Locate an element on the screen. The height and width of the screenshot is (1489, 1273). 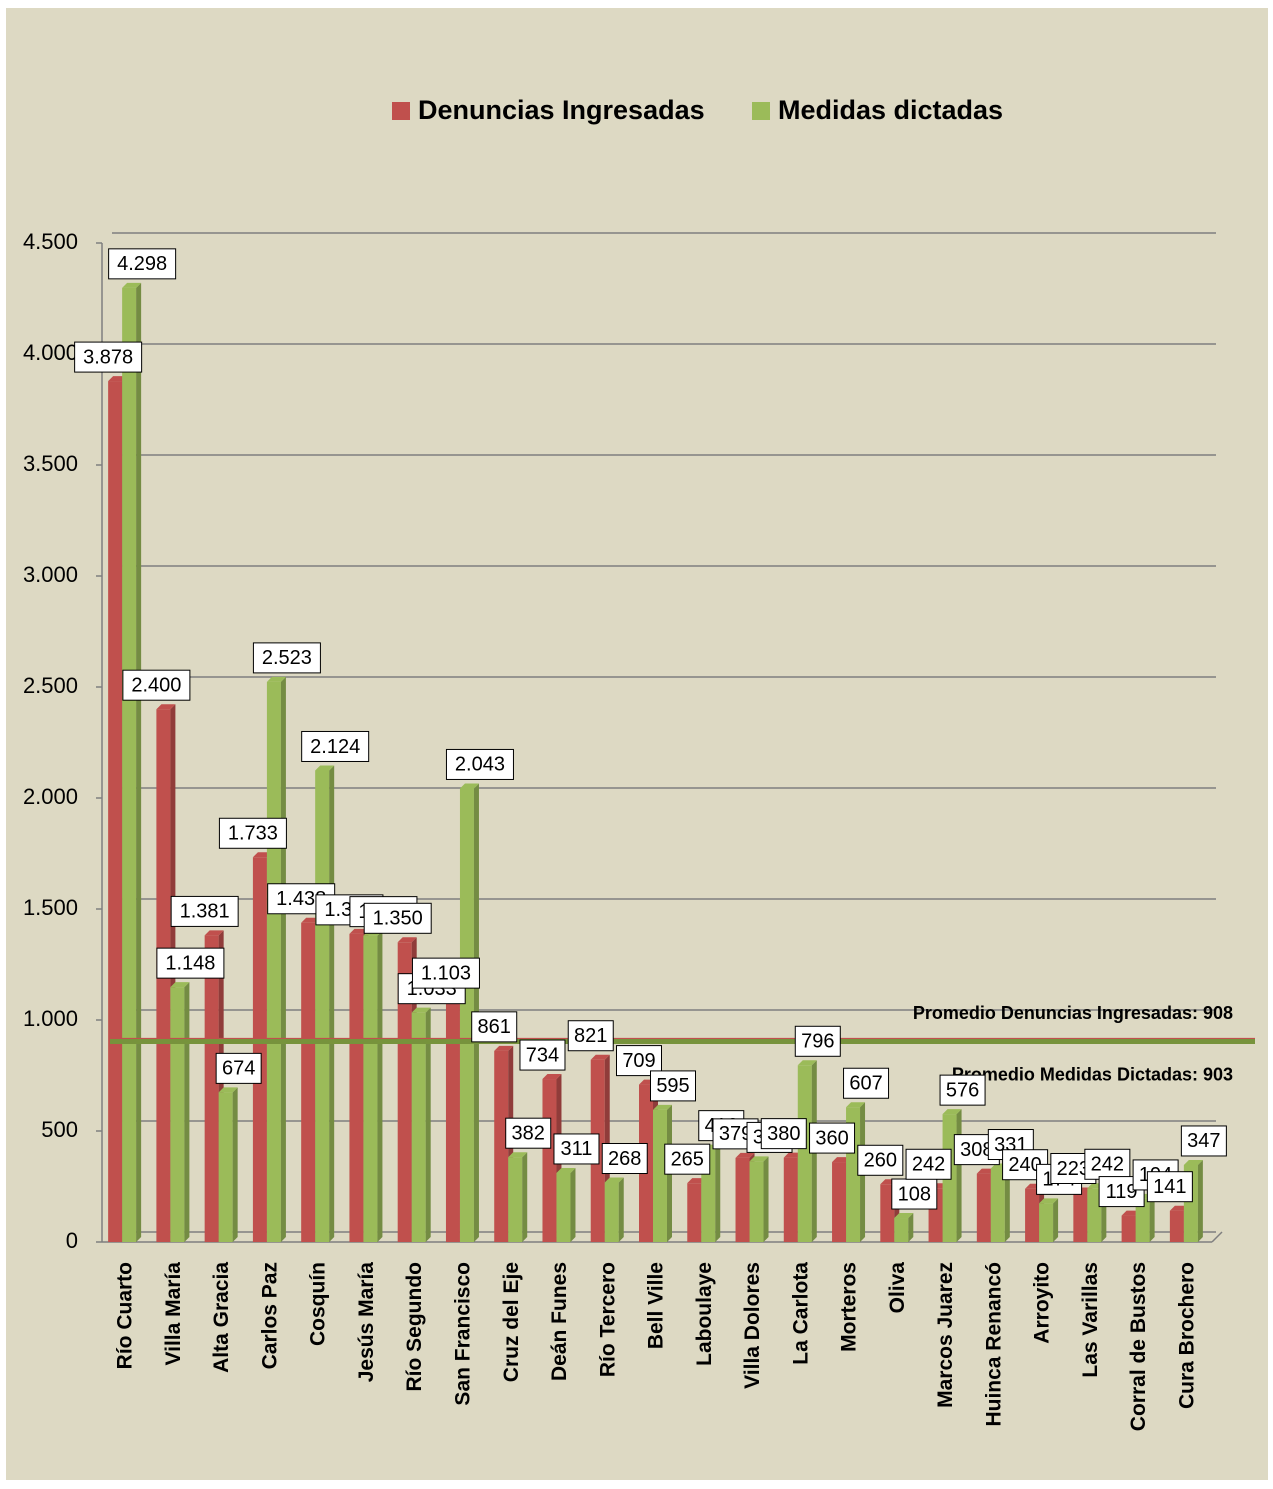
value-label: 308 is located at coordinates (976, 1150).